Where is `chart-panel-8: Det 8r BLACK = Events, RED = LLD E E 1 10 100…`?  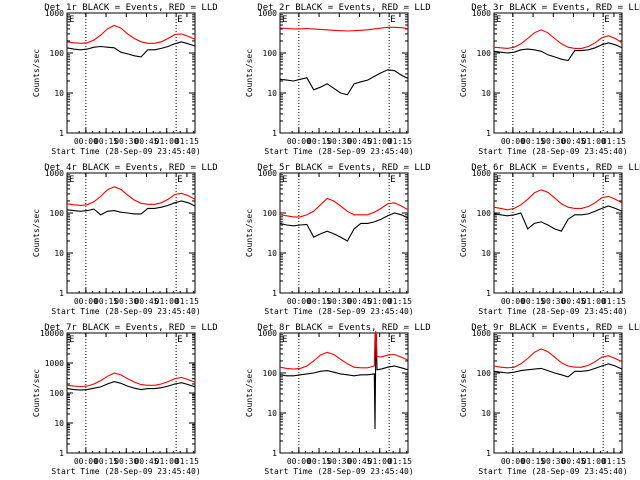 chart-panel-8: Det 8r BLACK = Events, RED = LLD E E 1 10 100… is located at coordinates (338, 399).